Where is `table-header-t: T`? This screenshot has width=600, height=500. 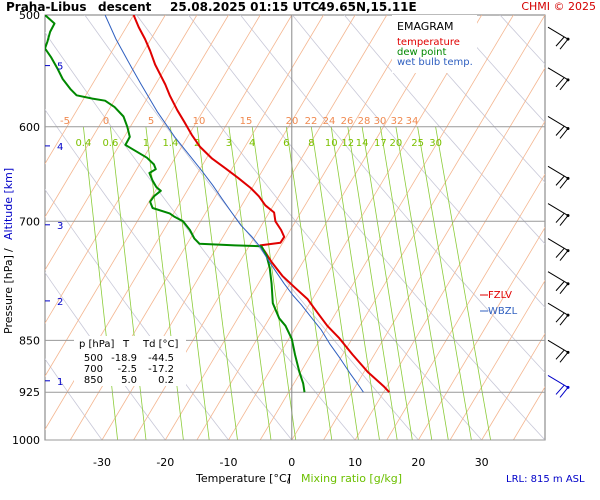 table-header-t: T is located at coordinates (126, 344).